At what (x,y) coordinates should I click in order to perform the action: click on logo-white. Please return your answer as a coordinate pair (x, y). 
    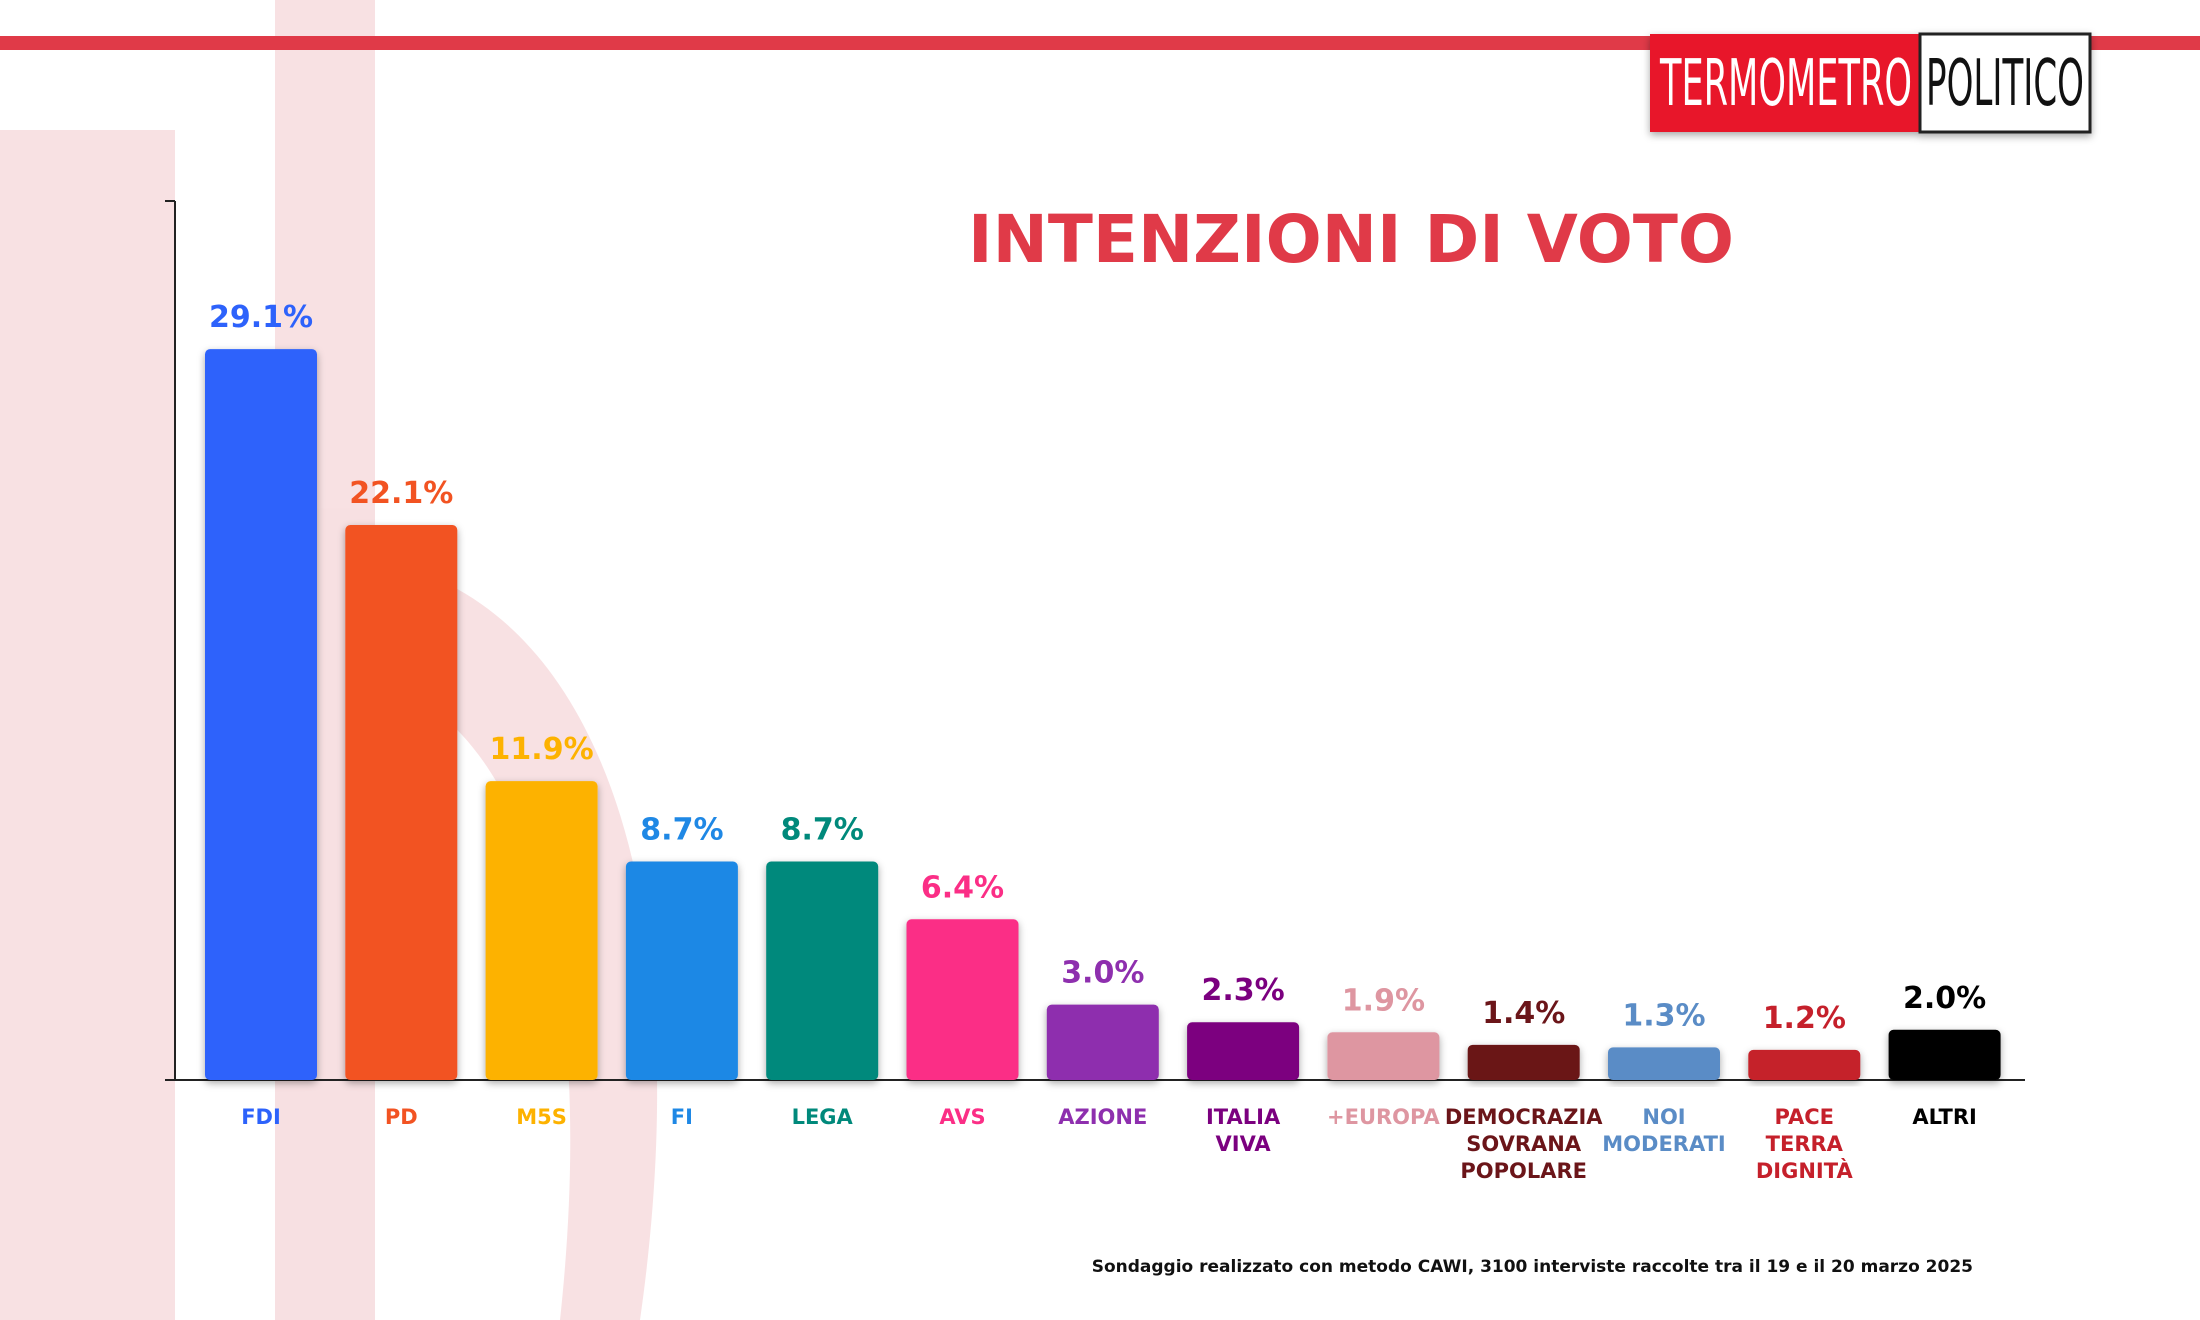
    Looking at the image, I should click on (2005, 83).